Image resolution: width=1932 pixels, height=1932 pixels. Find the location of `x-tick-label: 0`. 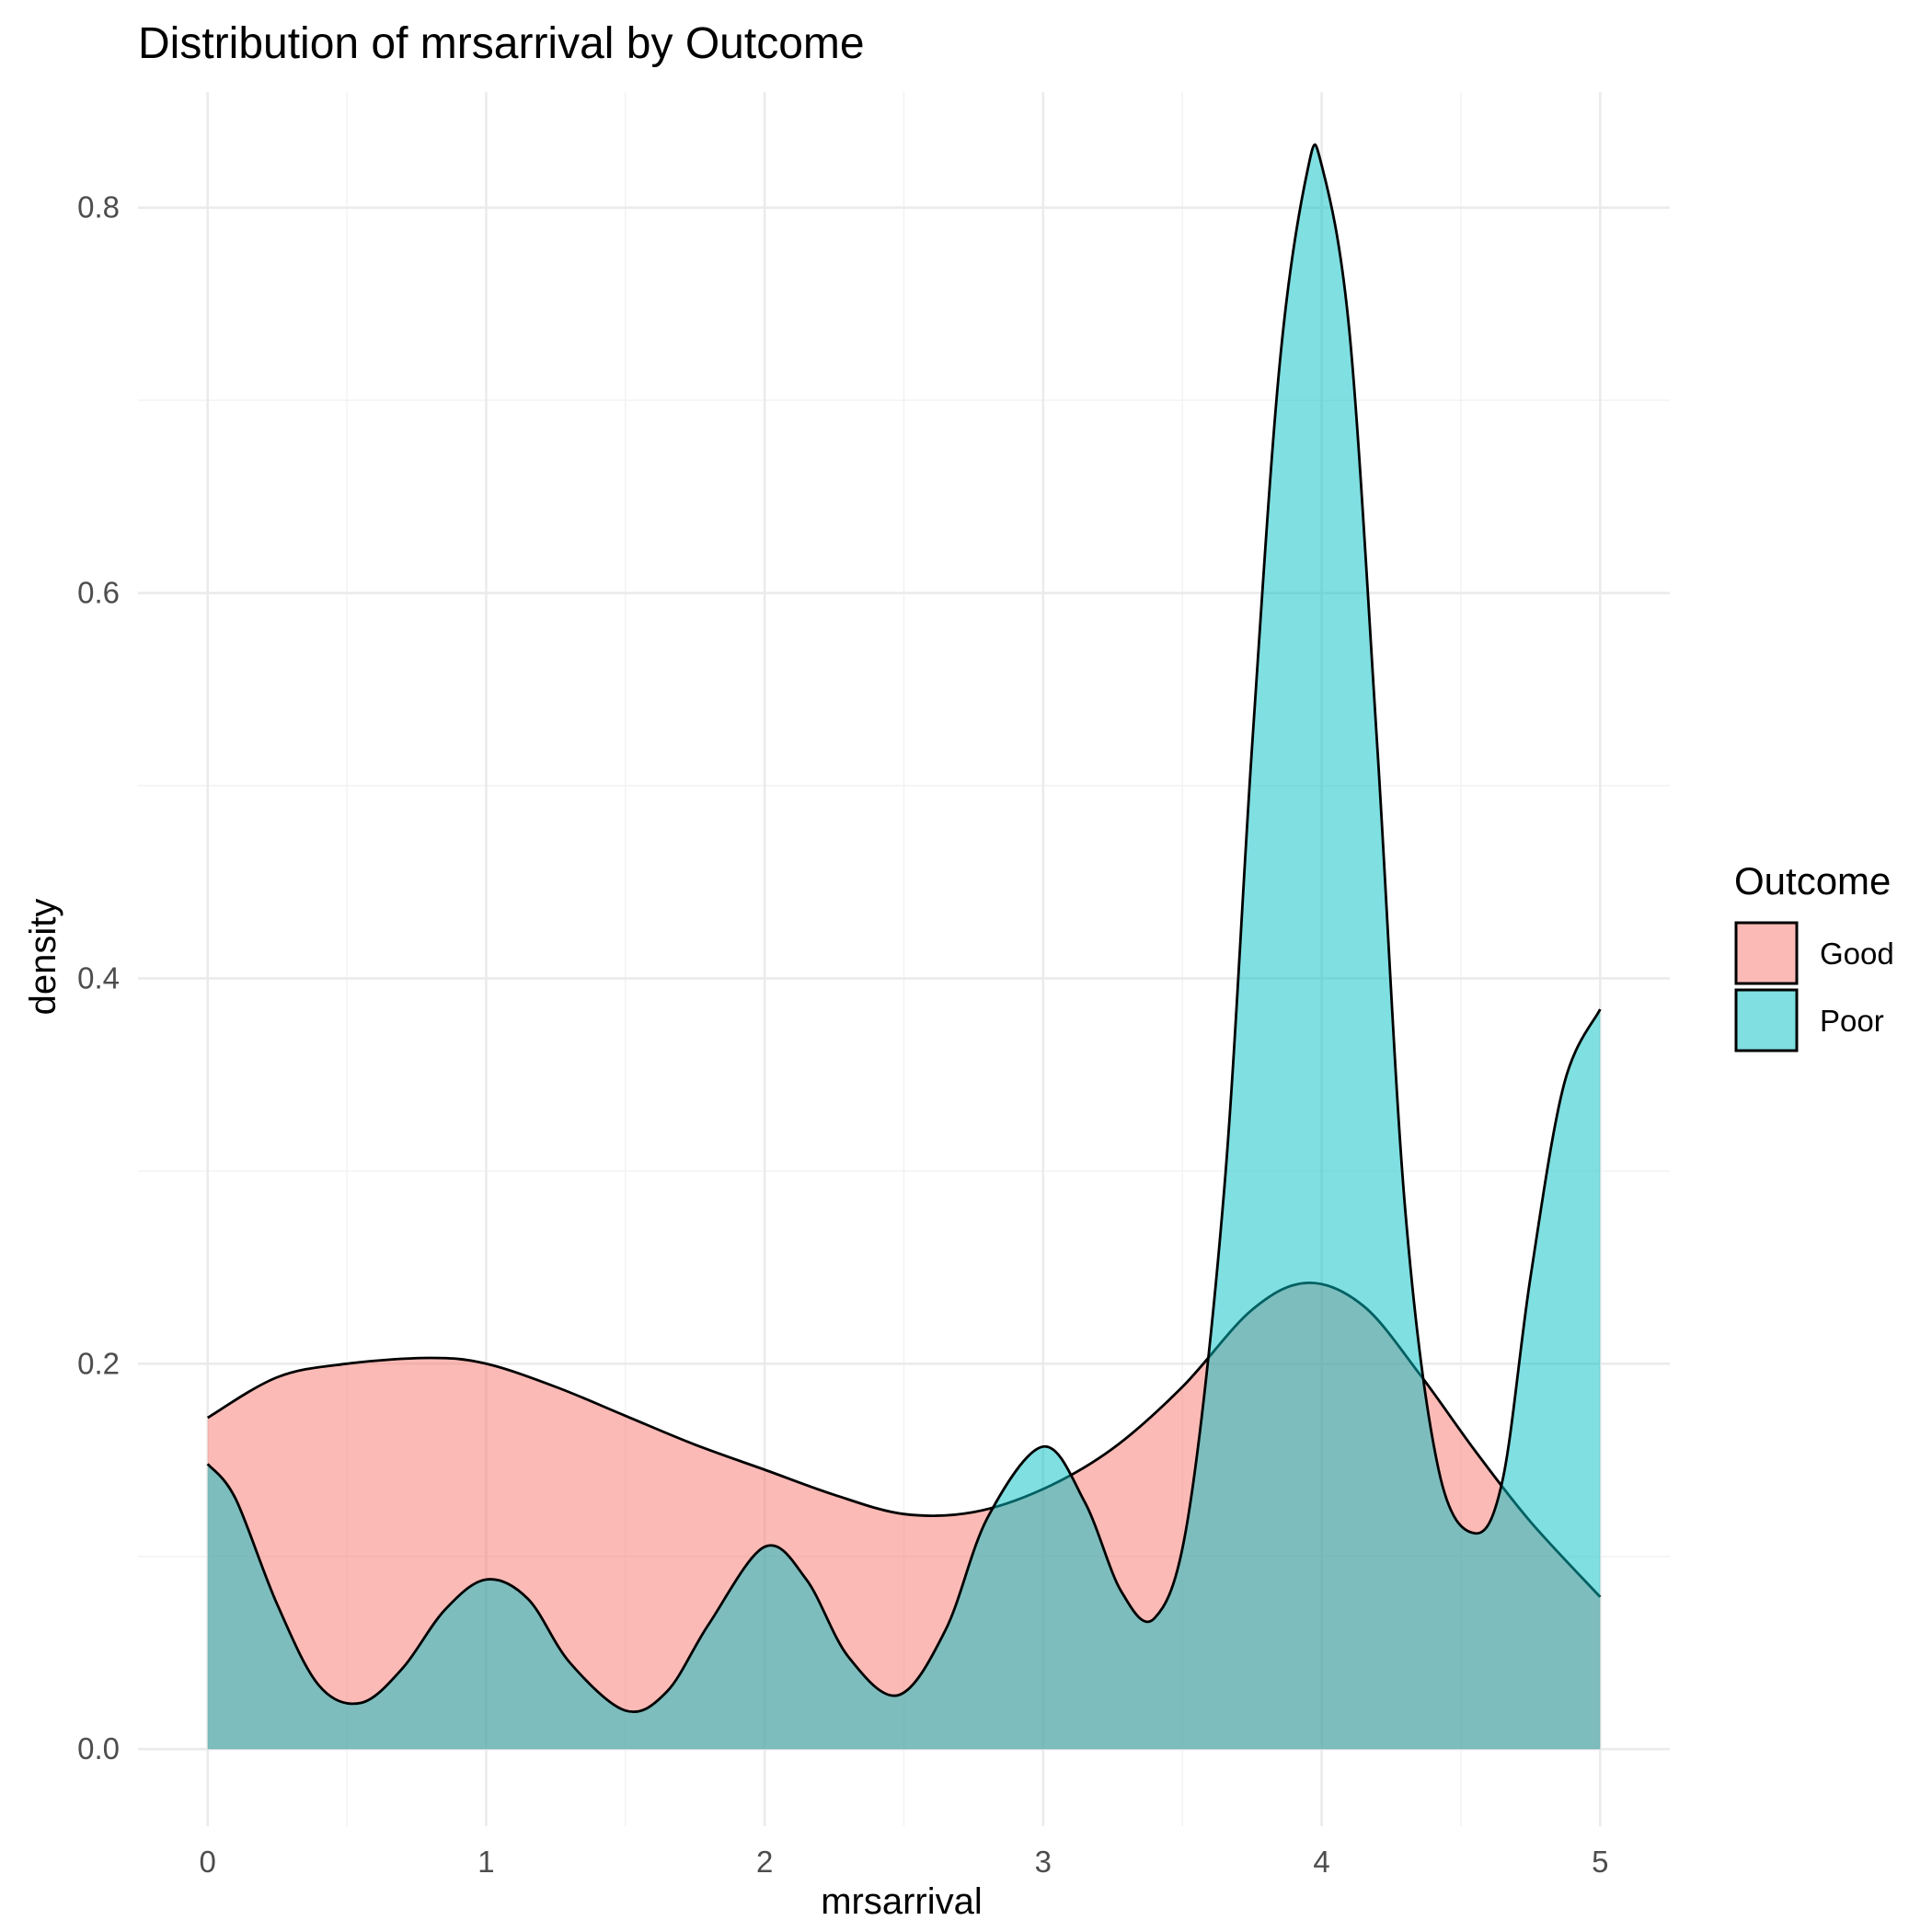

x-tick-label: 0 is located at coordinates (208, 1862).